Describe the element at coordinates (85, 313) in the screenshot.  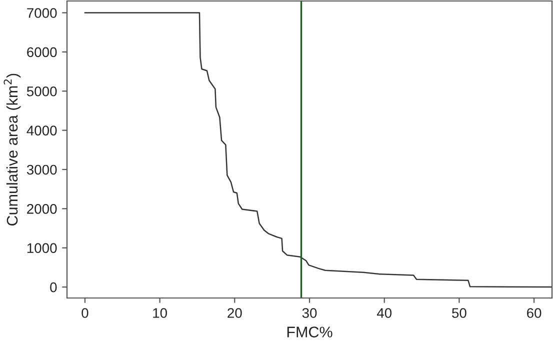
I see `x-tick-label: 0` at that location.